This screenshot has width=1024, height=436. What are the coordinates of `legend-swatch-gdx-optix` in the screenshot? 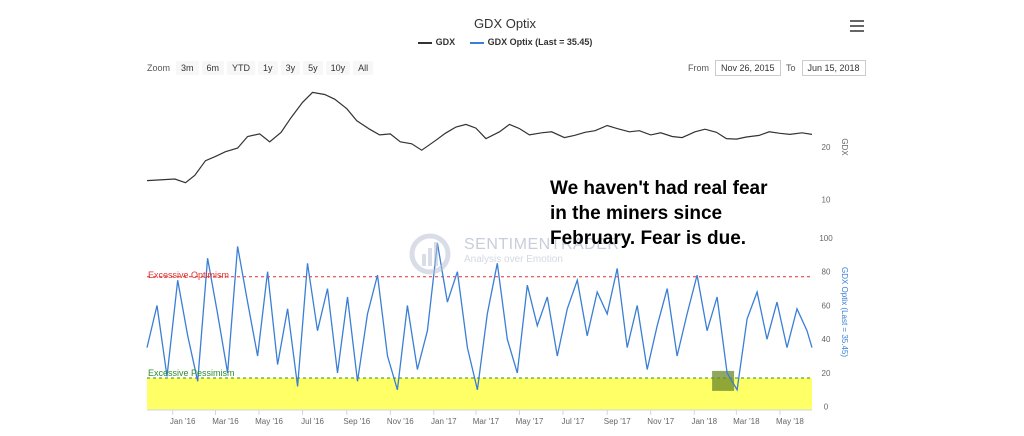 It's located at (476, 42).